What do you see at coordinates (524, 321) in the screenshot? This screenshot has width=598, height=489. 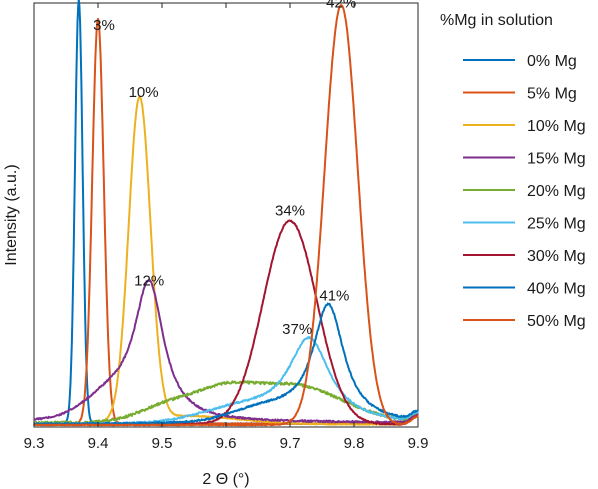 I see `legend-item: 50% Mg` at bounding box center [524, 321].